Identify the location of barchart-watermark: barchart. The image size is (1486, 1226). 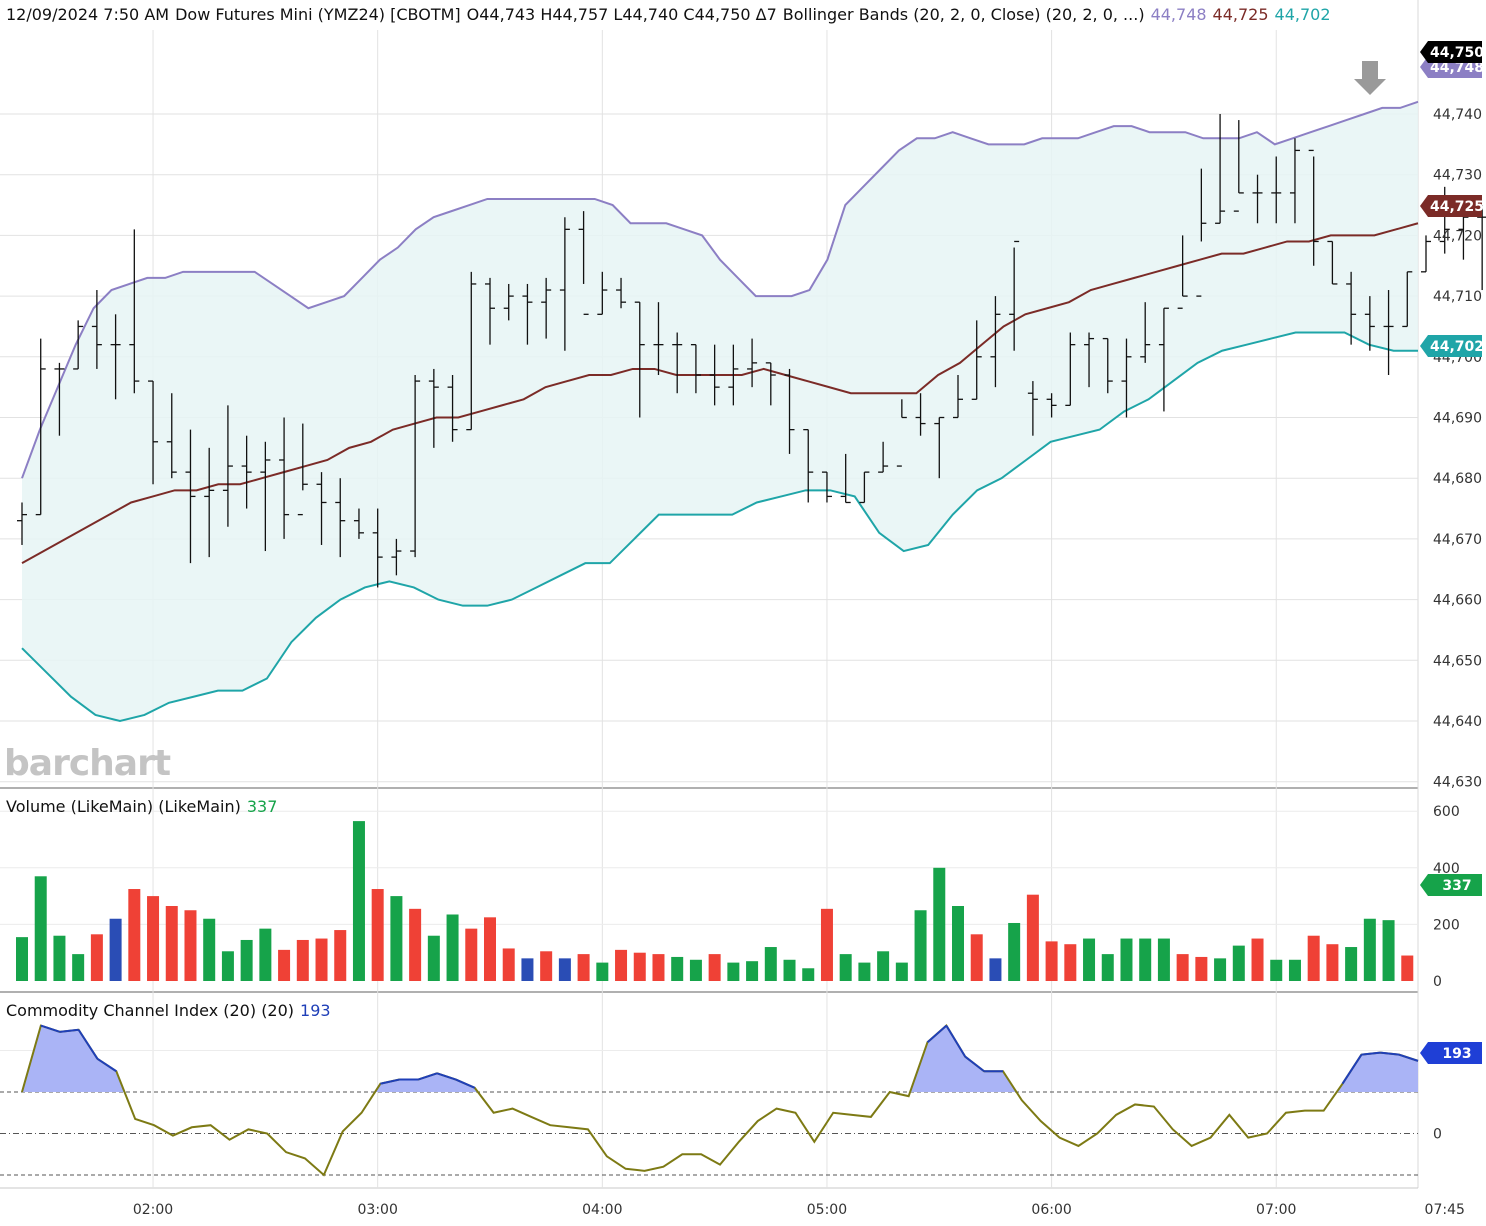
(87, 763).